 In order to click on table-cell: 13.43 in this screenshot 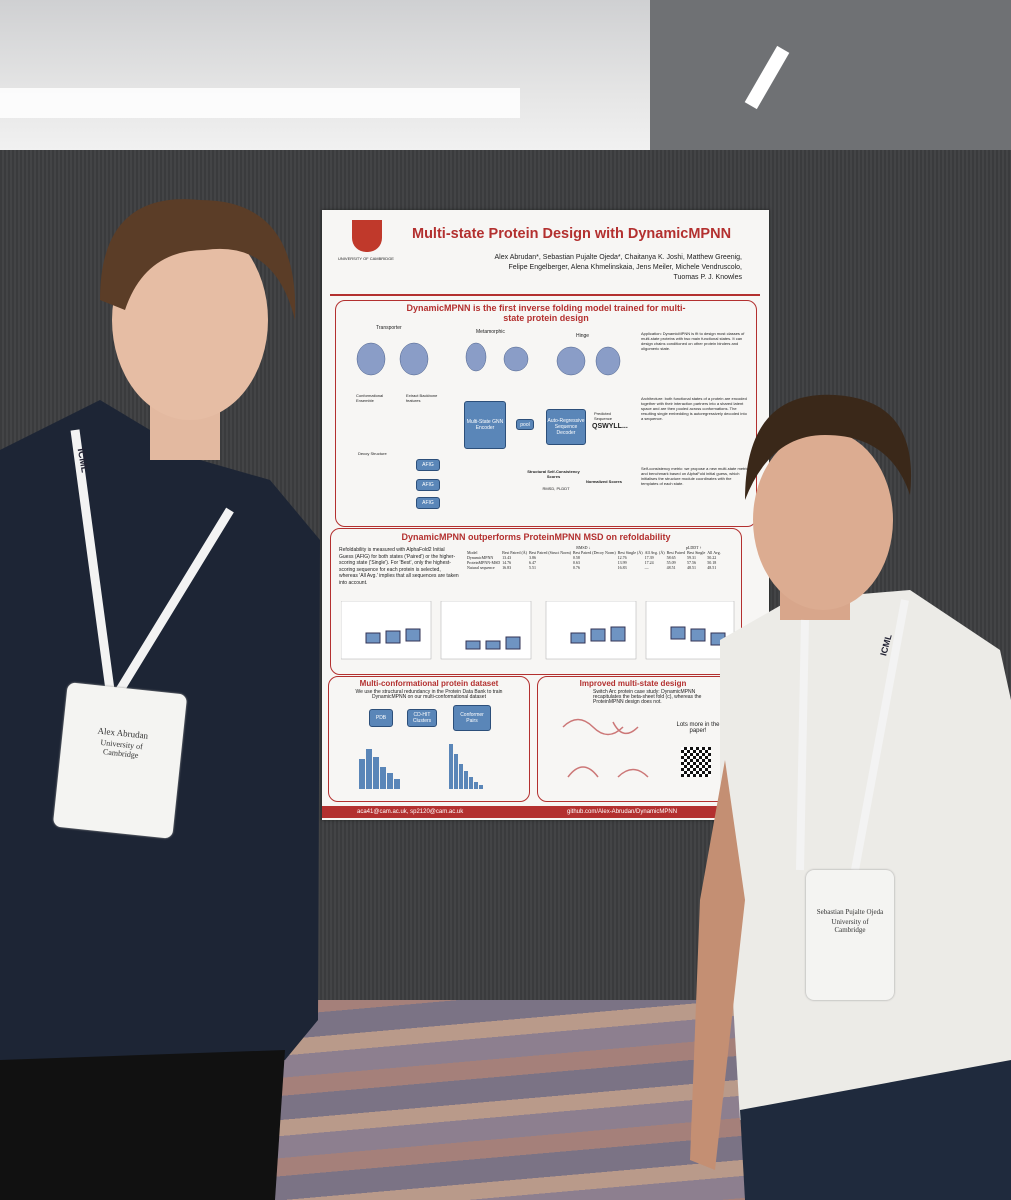, I will do `click(507, 557)`.